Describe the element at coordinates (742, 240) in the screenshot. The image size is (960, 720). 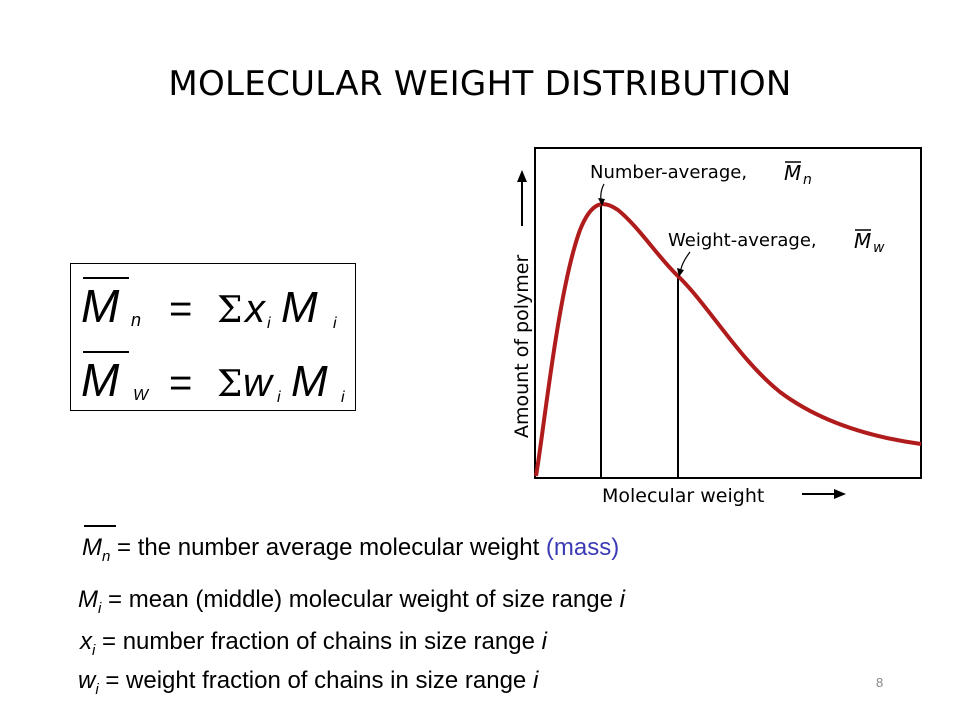
I see `weight-average-label: Weight-average,` at that location.